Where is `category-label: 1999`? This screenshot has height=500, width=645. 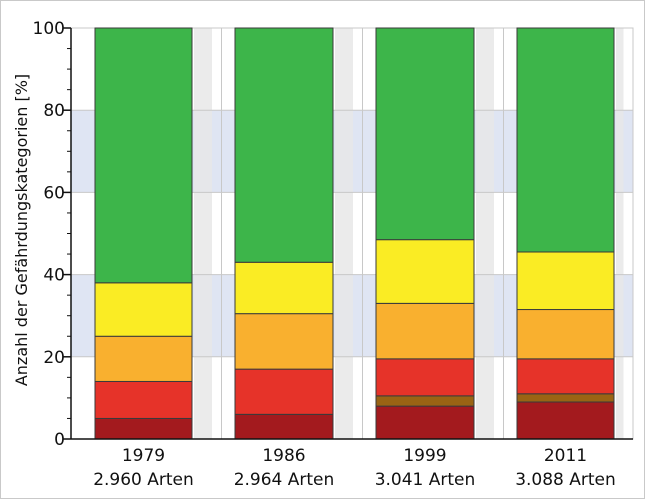
category-label: 1999 is located at coordinates (424, 456).